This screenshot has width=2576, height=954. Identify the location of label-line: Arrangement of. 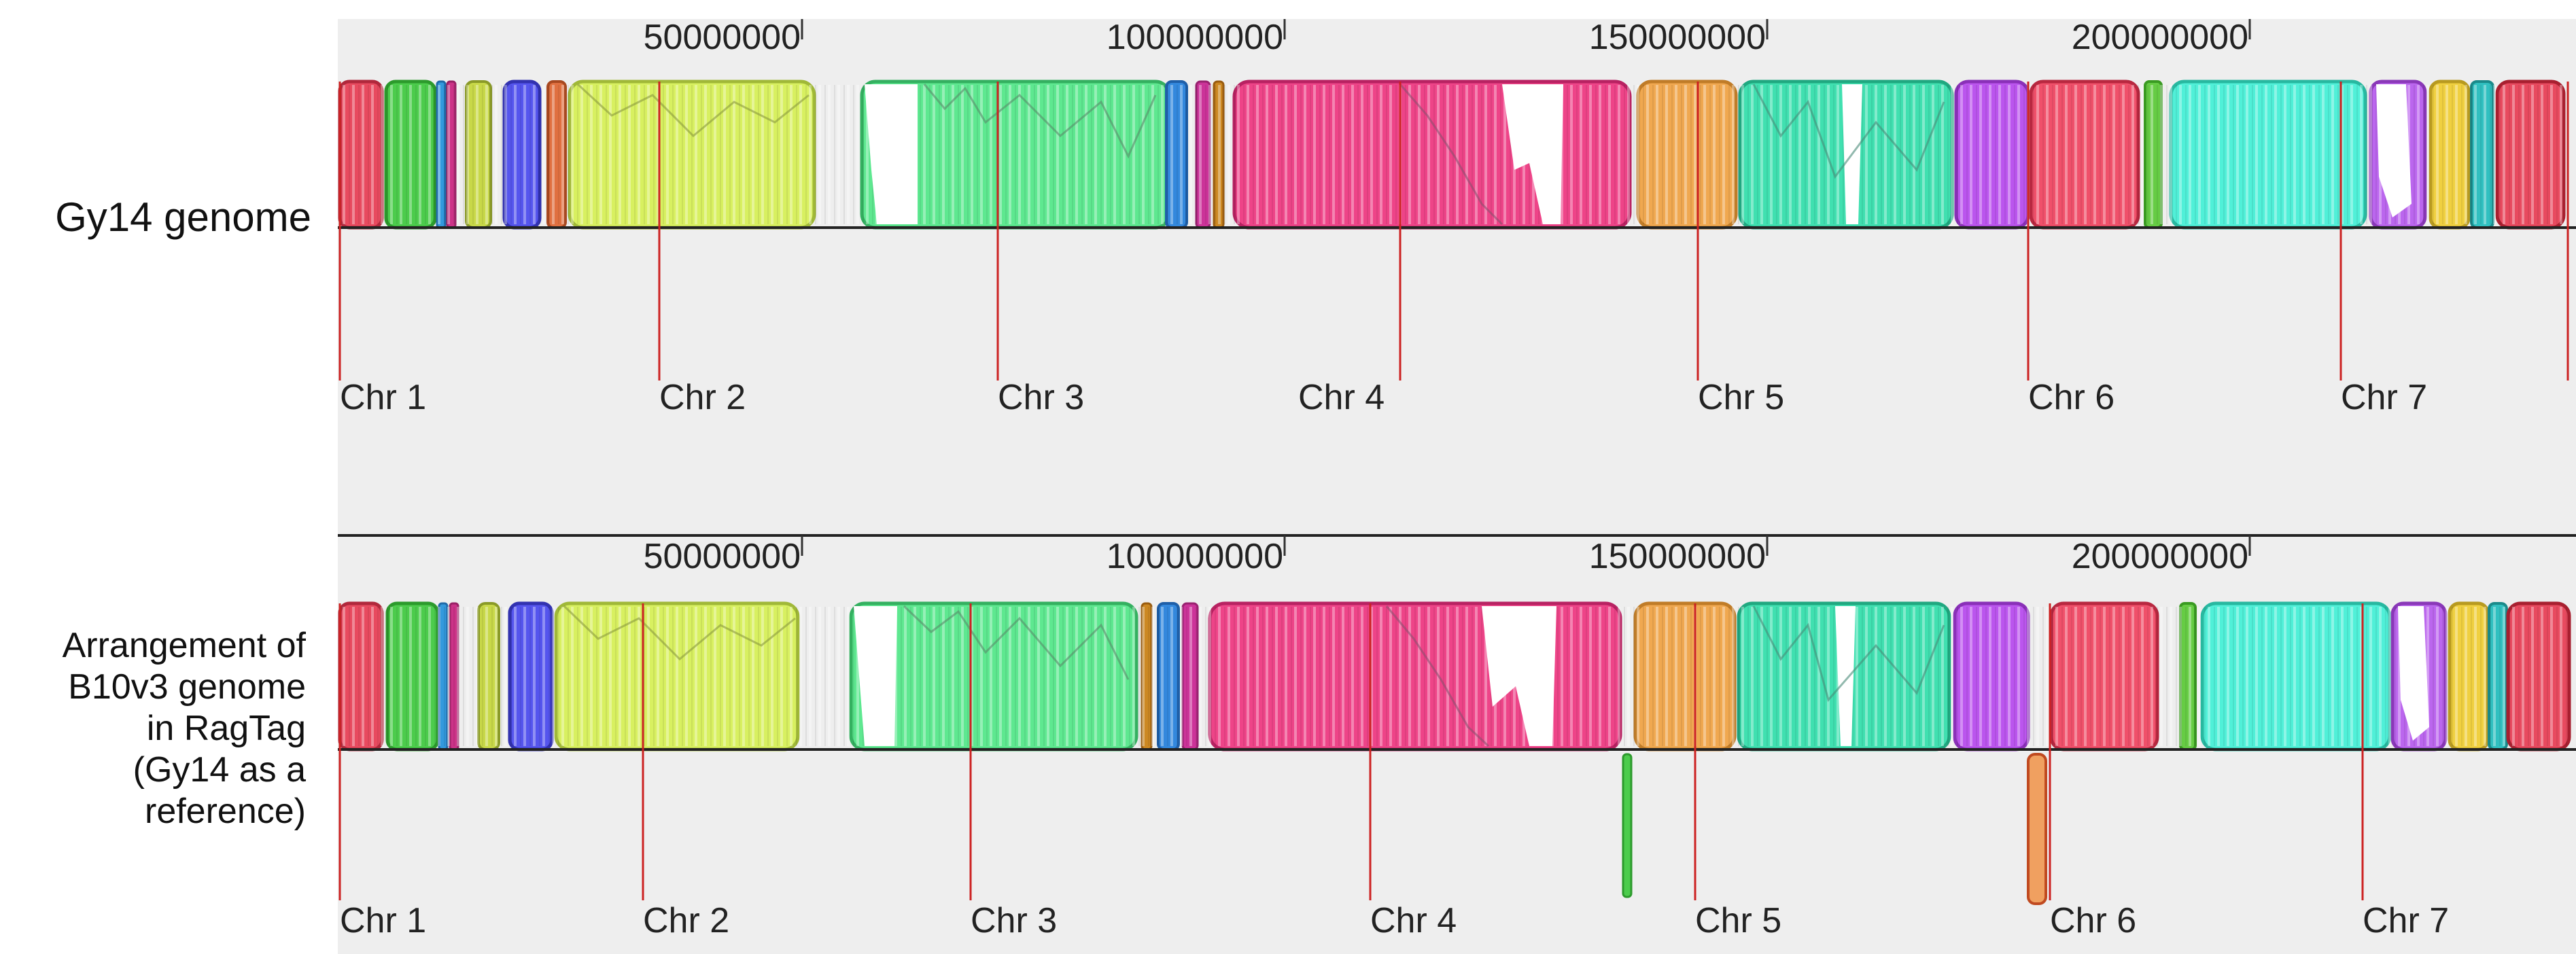
(184, 645).